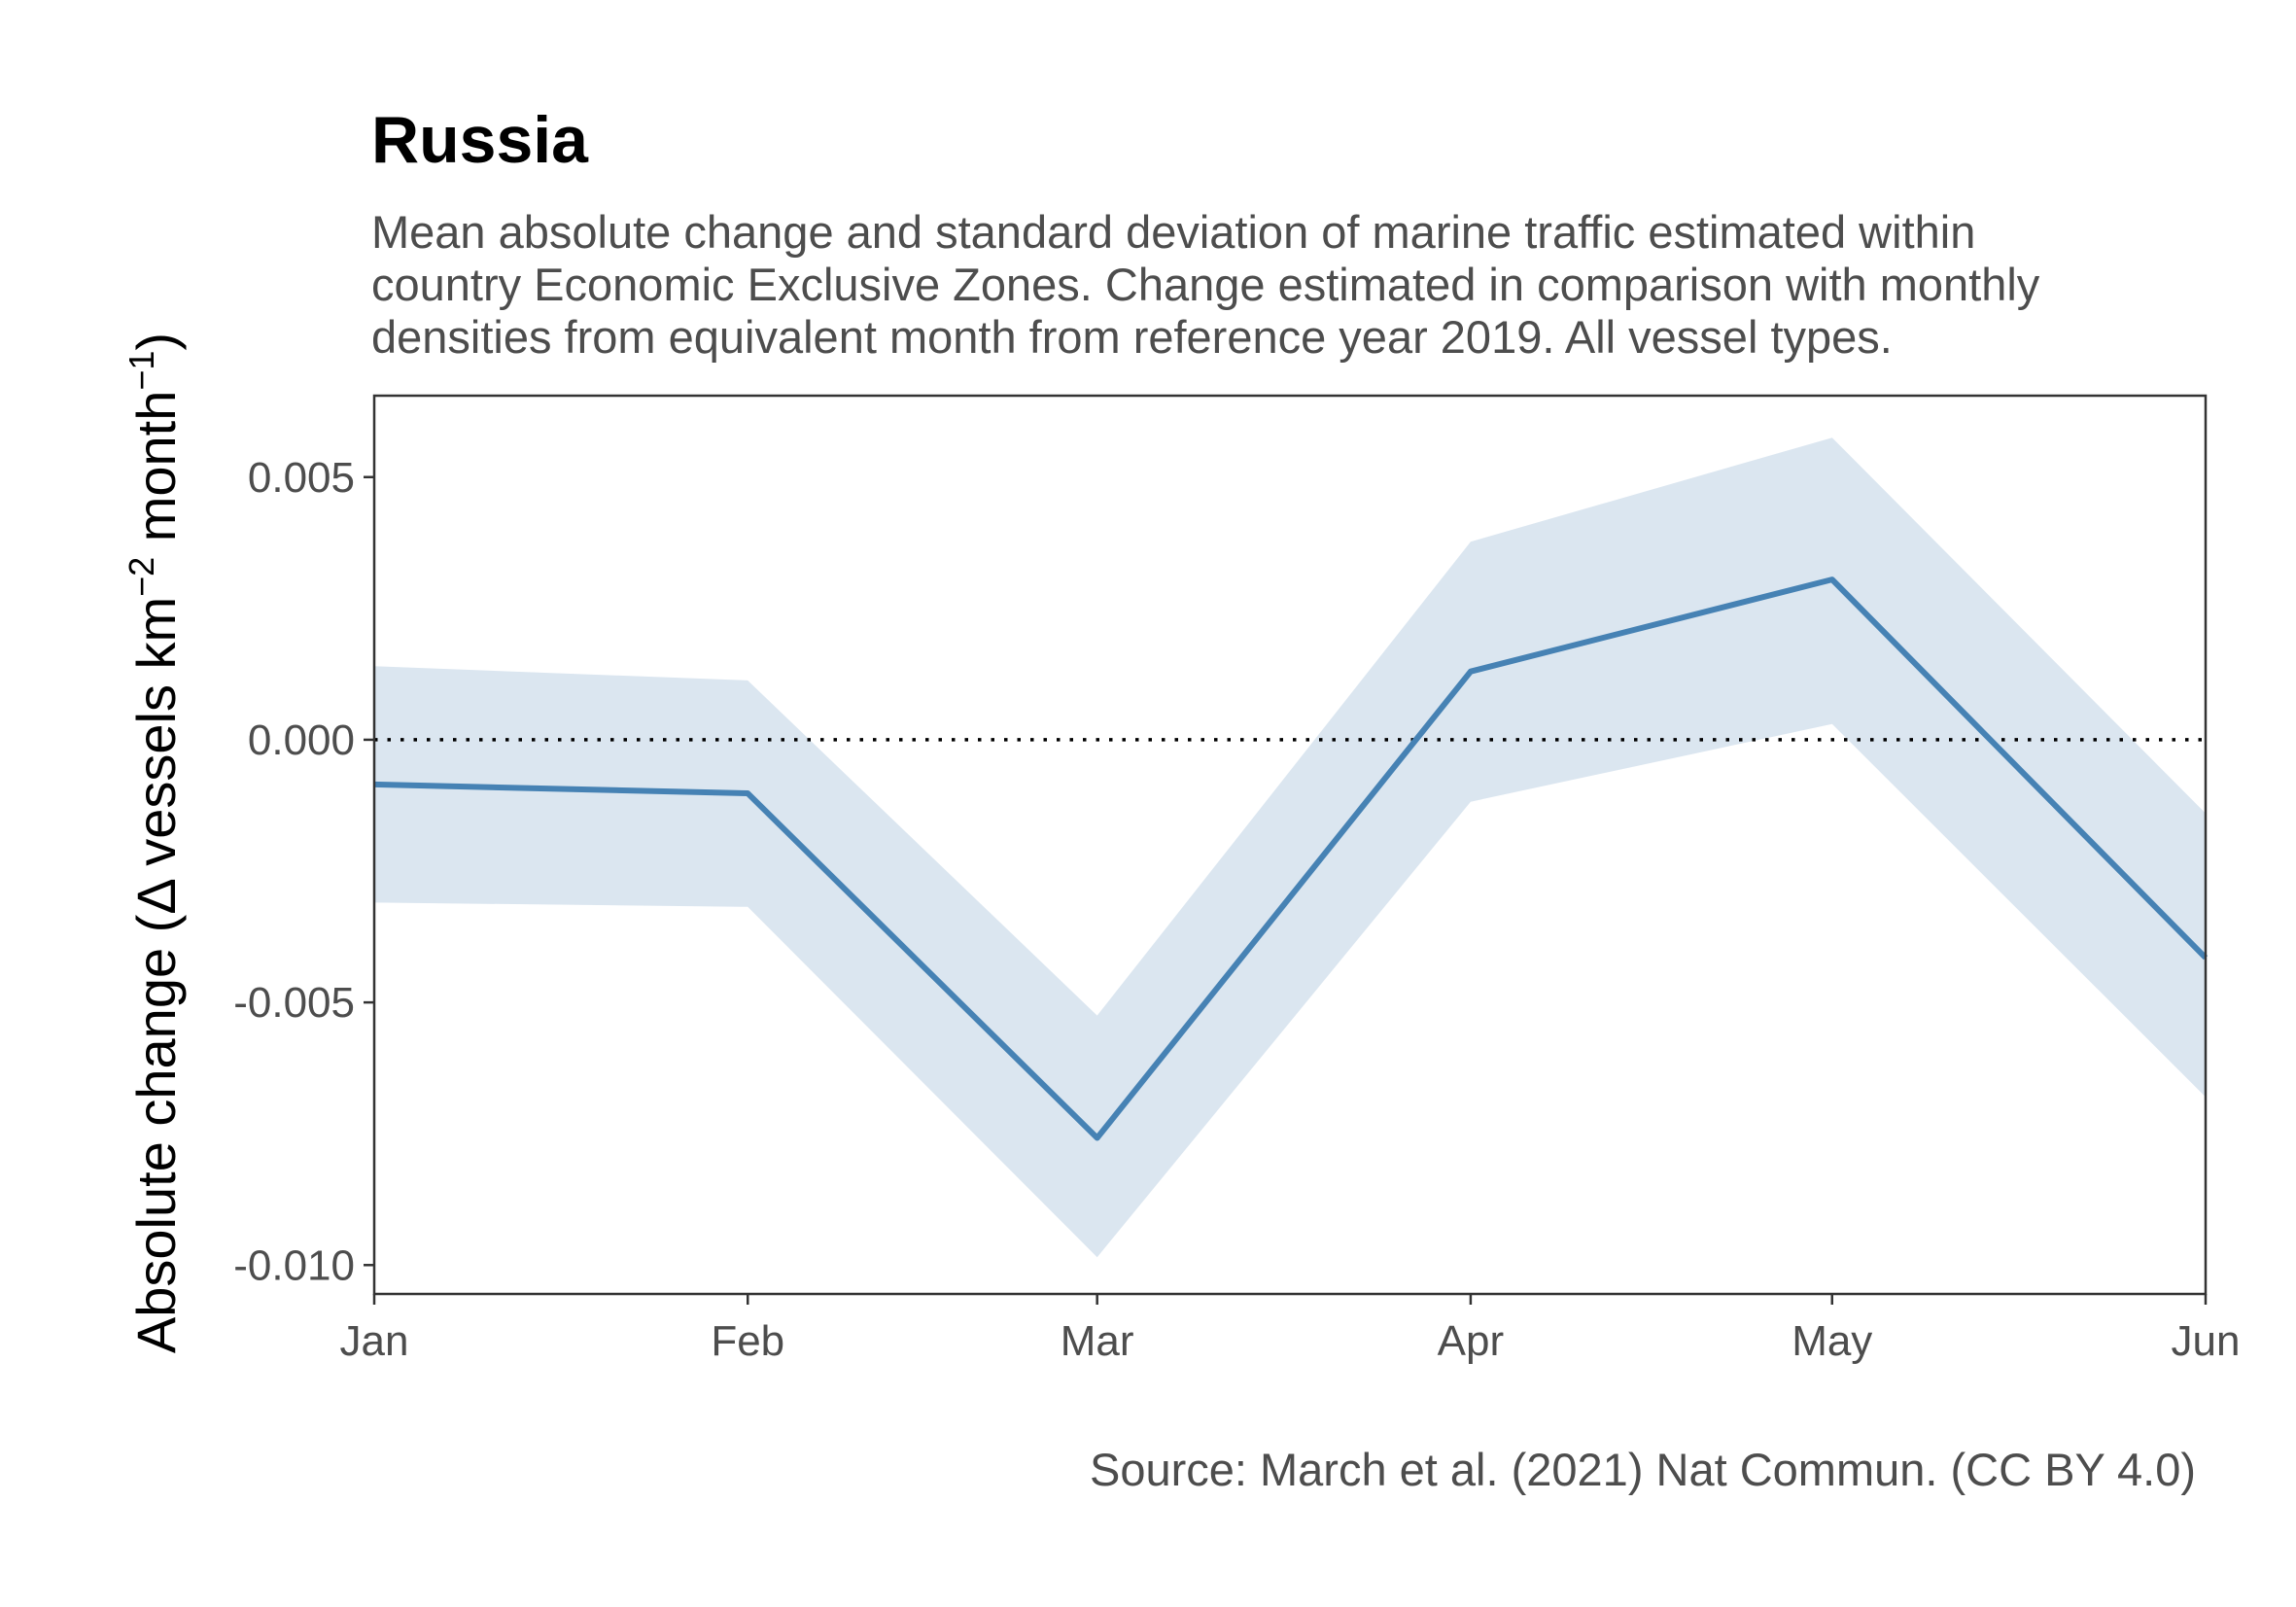 This screenshot has height=1607, width=2296. What do you see at coordinates (141, 577) in the screenshot?
I see `superscript: −2` at bounding box center [141, 577].